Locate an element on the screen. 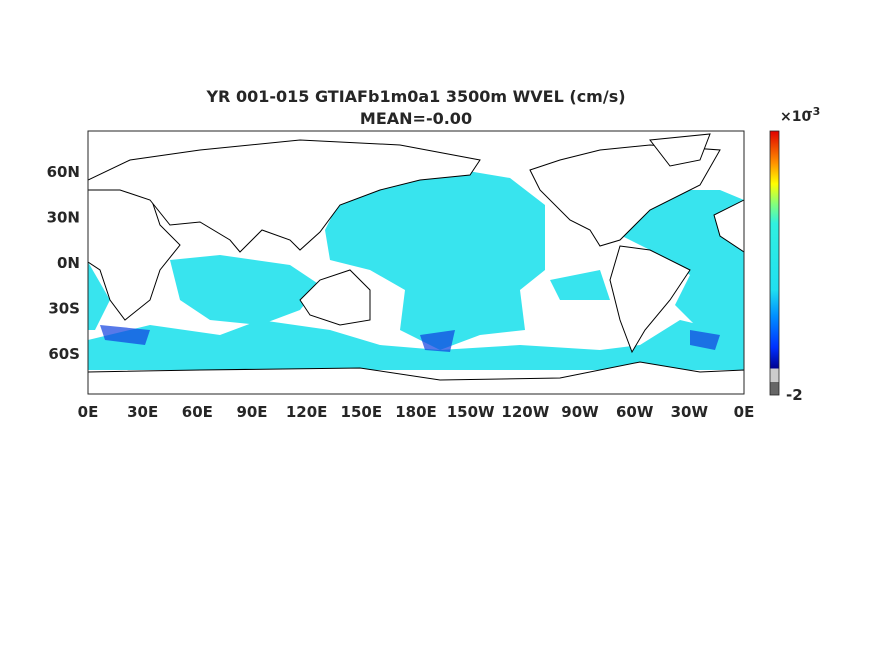 This screenshot has height=660, width=875. x-tick-label: 180E is located at coordinates (416, 412).